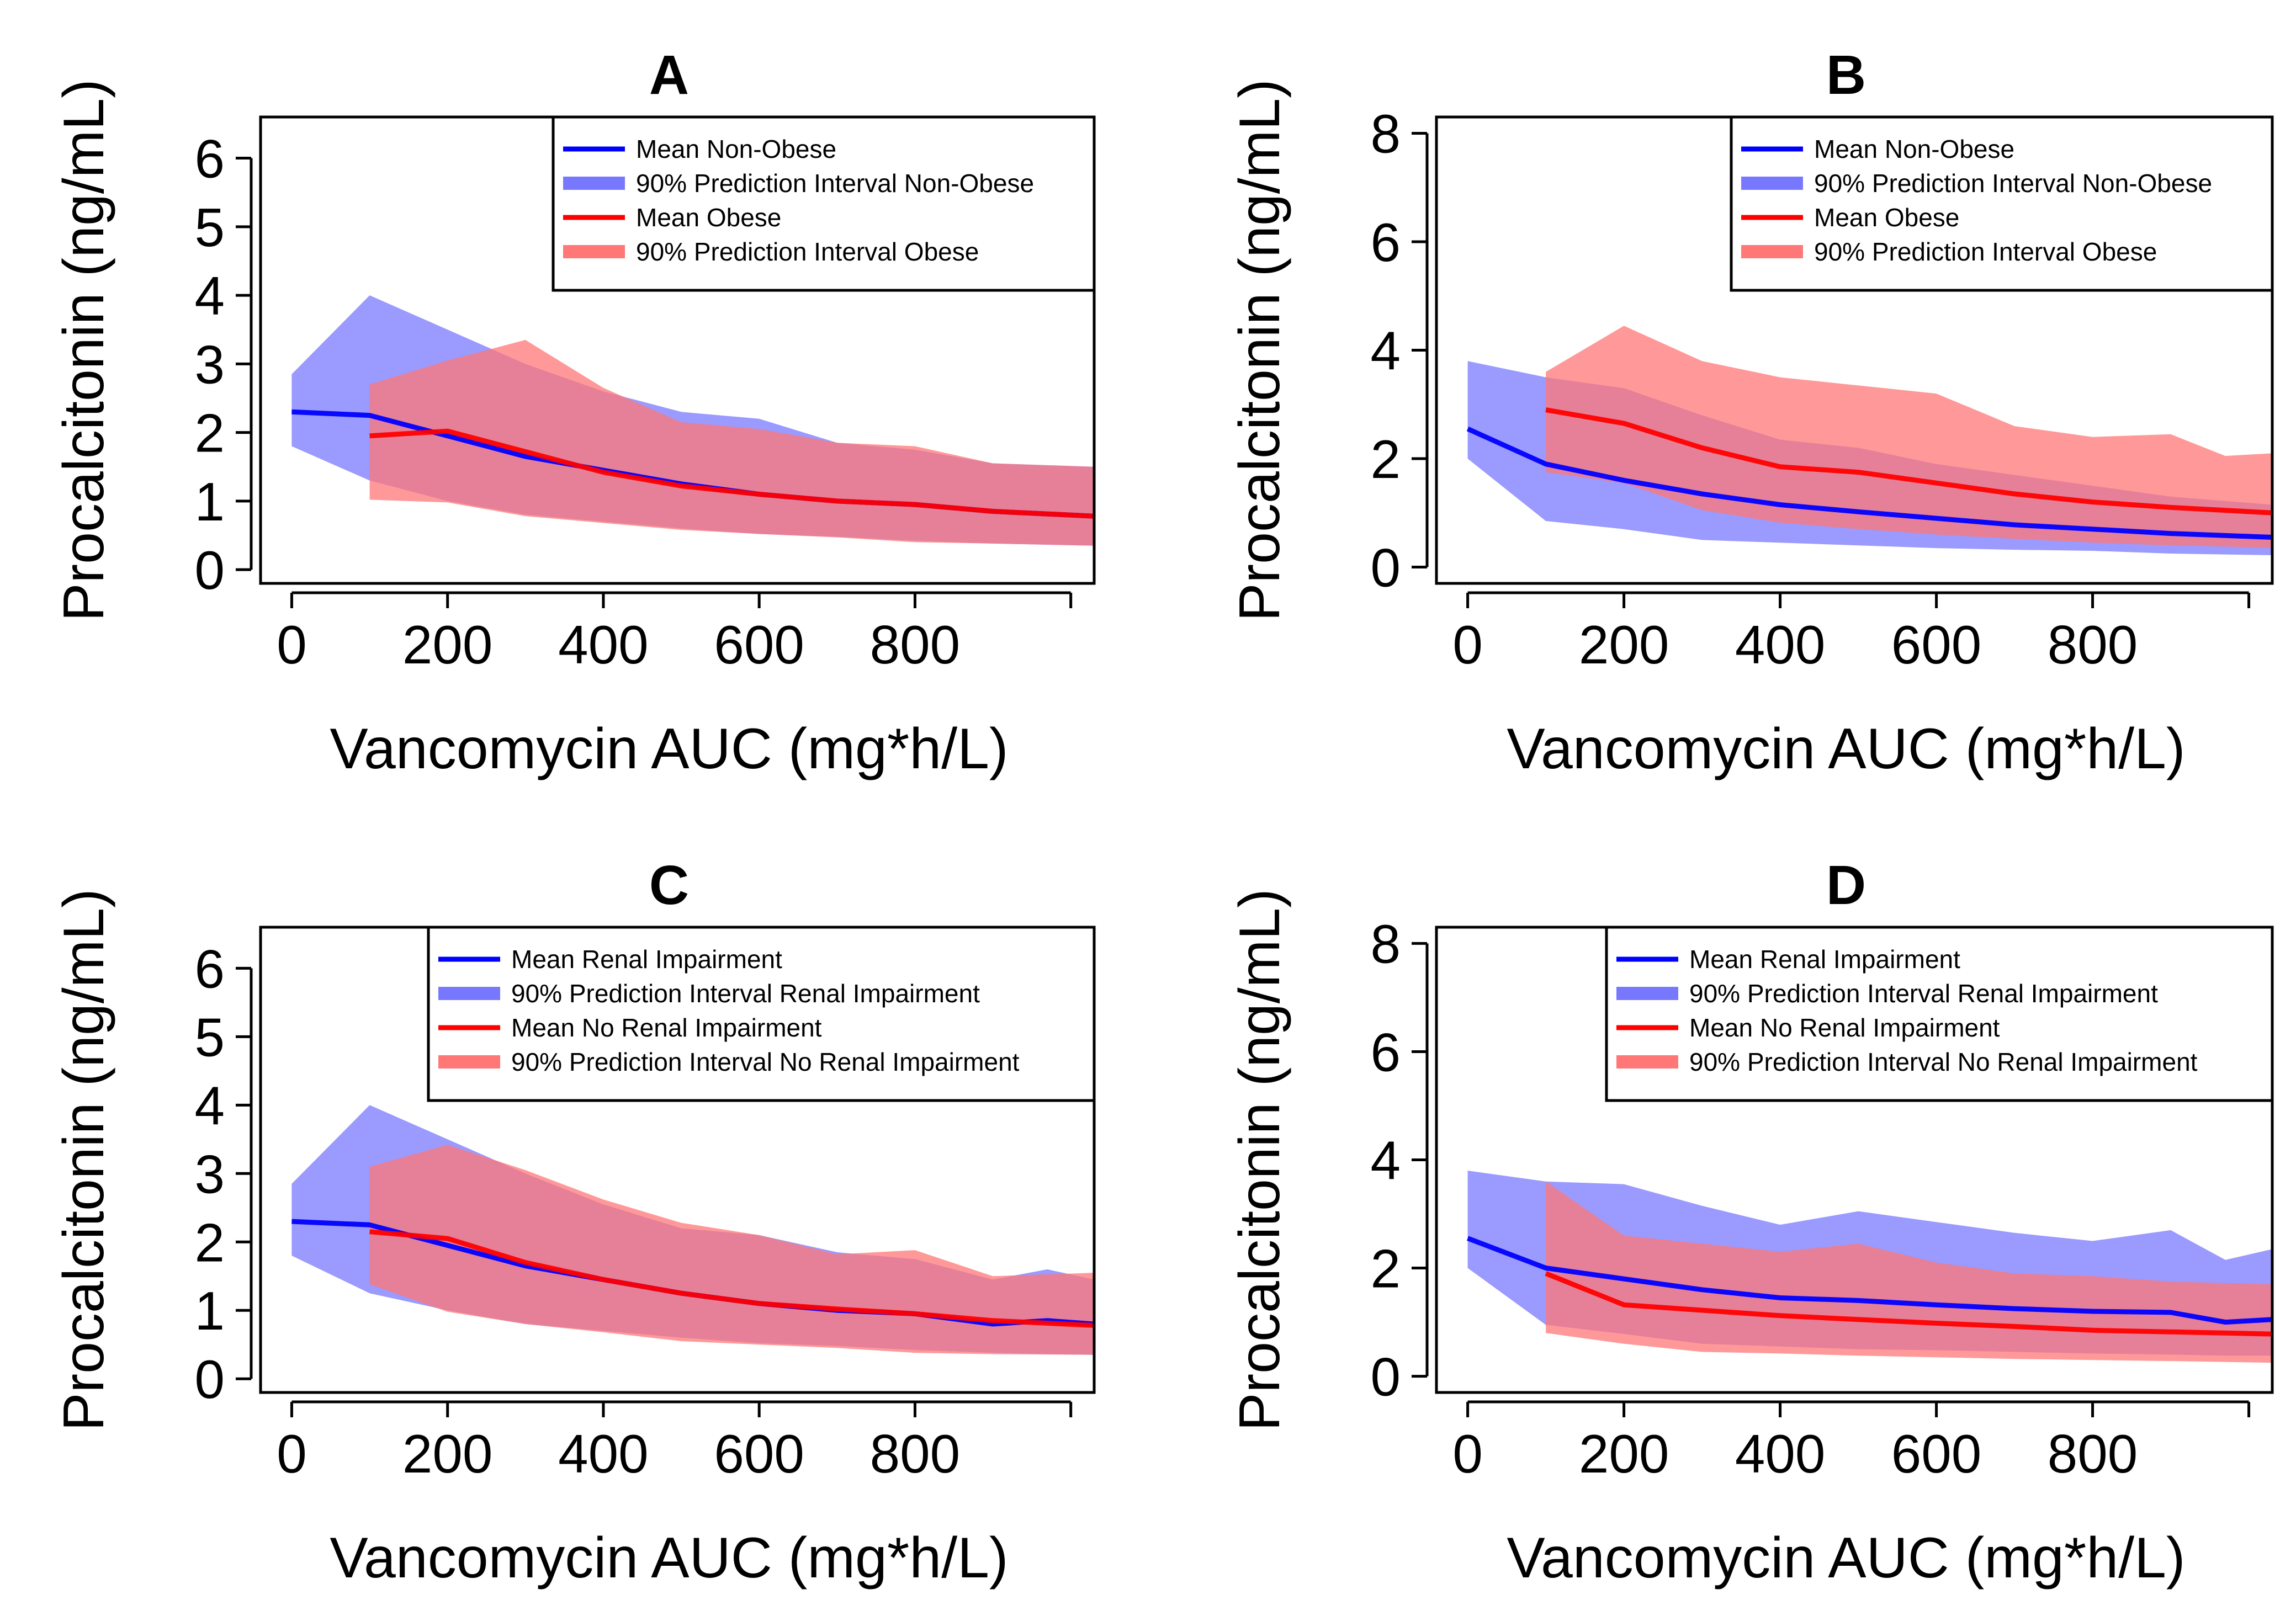  I want to click on line-mean-renal-impairment, so click(1869, 1280).